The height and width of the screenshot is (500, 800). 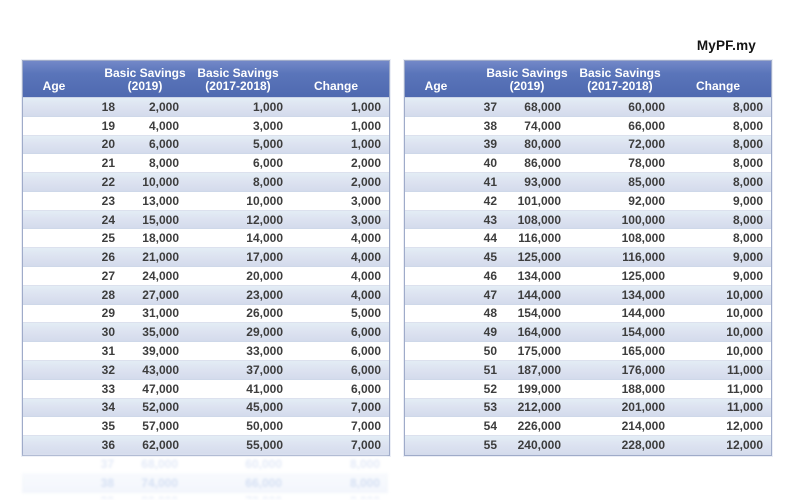 I want to click on table-row: 23 13,000 10,000 3,000, so click(x=206, y=201).